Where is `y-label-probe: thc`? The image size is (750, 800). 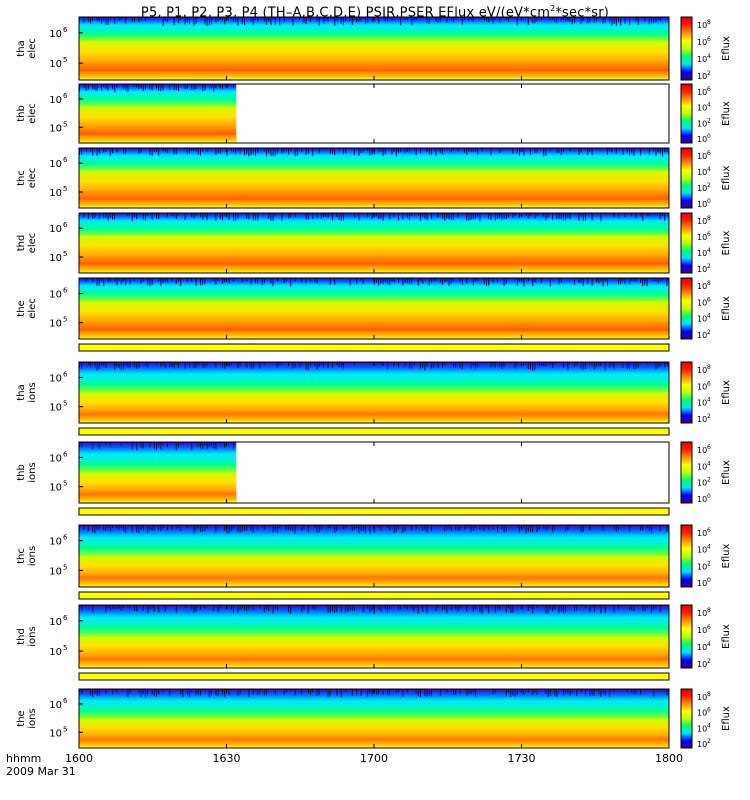 y-label-probe: thc is located at coordinates (21, 178).